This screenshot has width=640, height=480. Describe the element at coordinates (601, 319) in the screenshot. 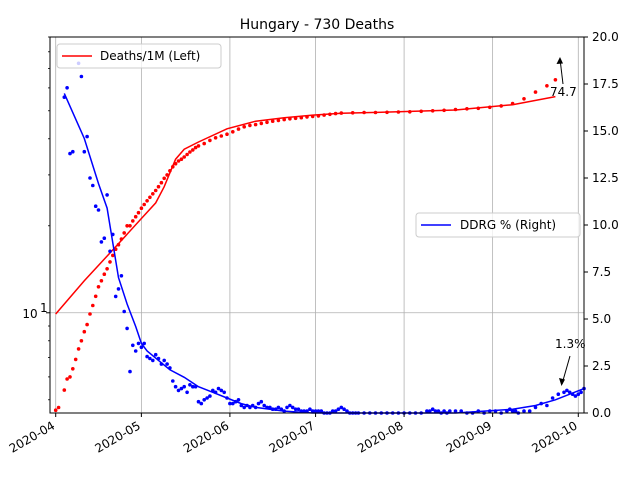

I see `right-y-tick-label: 5.0` at that location.